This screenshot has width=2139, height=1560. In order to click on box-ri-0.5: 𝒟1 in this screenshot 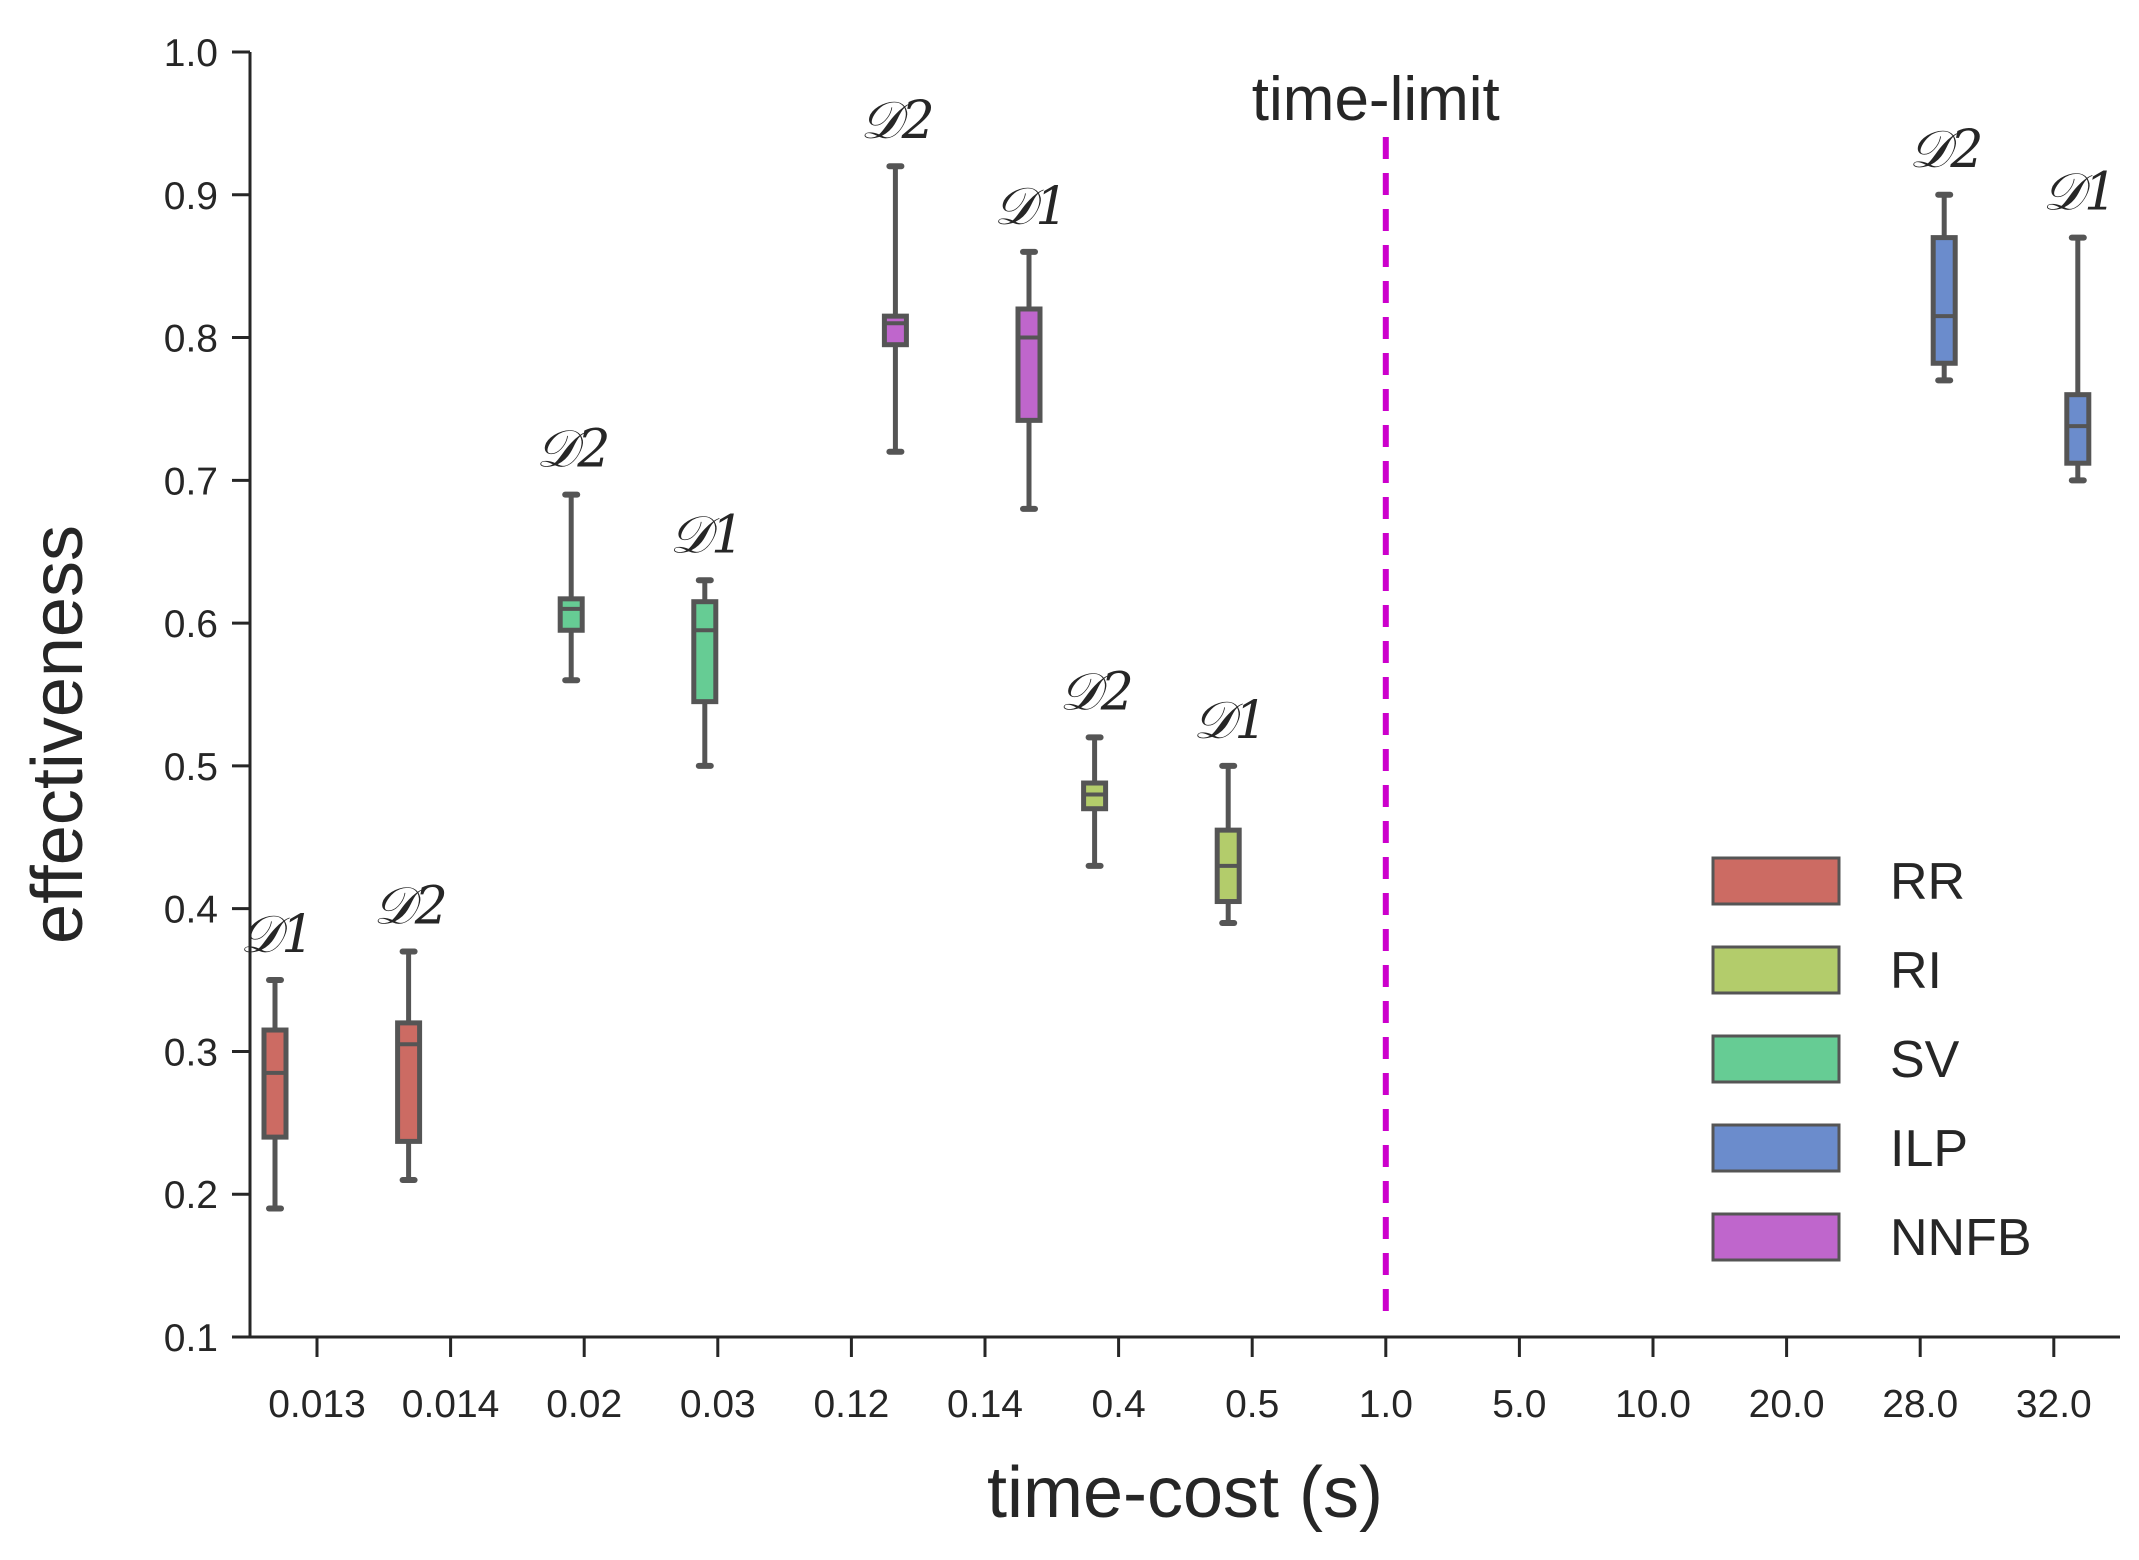, I will do `click(1230, 808)`.